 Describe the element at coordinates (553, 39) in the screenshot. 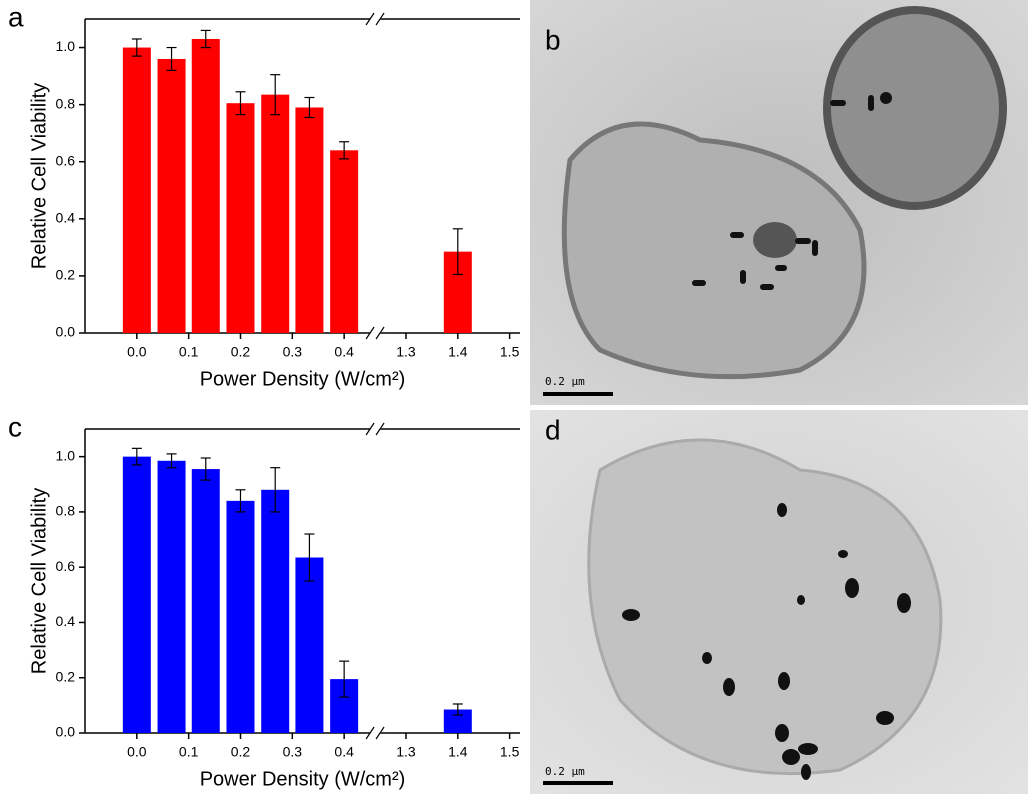

I see `panel-label: b` at that location.